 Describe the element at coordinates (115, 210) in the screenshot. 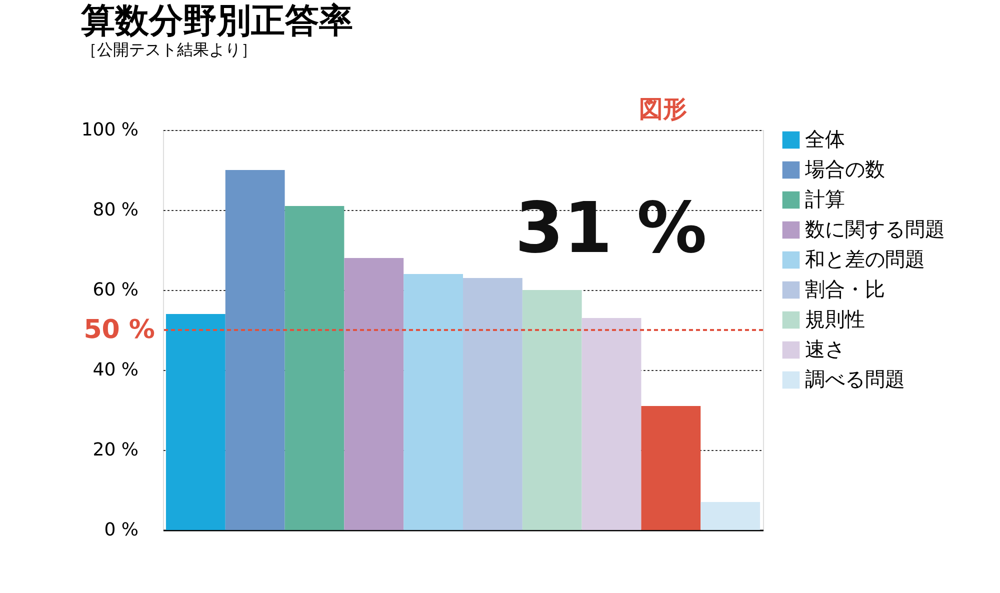

I see `y-tick-label: 80 %` at that location.